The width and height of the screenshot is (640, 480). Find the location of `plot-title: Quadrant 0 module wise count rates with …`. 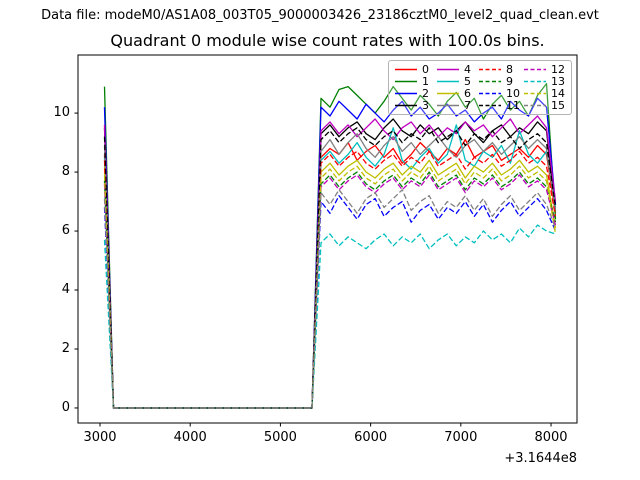

plot-title: Quadrant 0 module wise count rates with … is located at coordinates (327, 40).